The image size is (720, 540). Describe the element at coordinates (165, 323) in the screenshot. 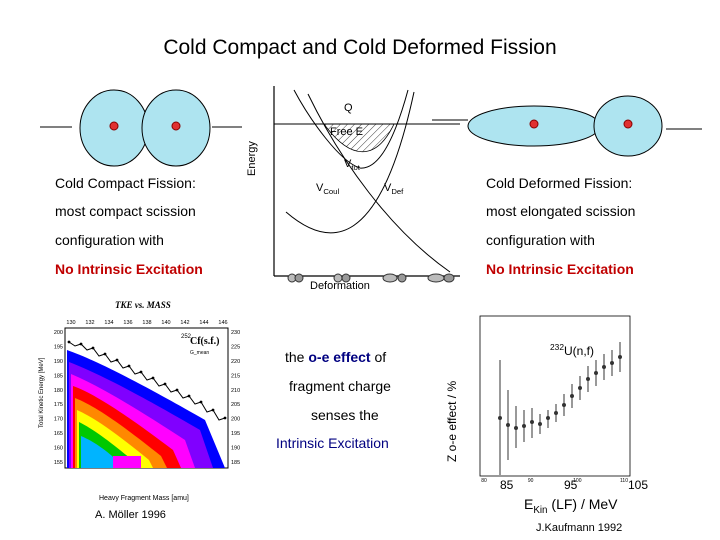

I see `tke-x-tick: 140` at that location.